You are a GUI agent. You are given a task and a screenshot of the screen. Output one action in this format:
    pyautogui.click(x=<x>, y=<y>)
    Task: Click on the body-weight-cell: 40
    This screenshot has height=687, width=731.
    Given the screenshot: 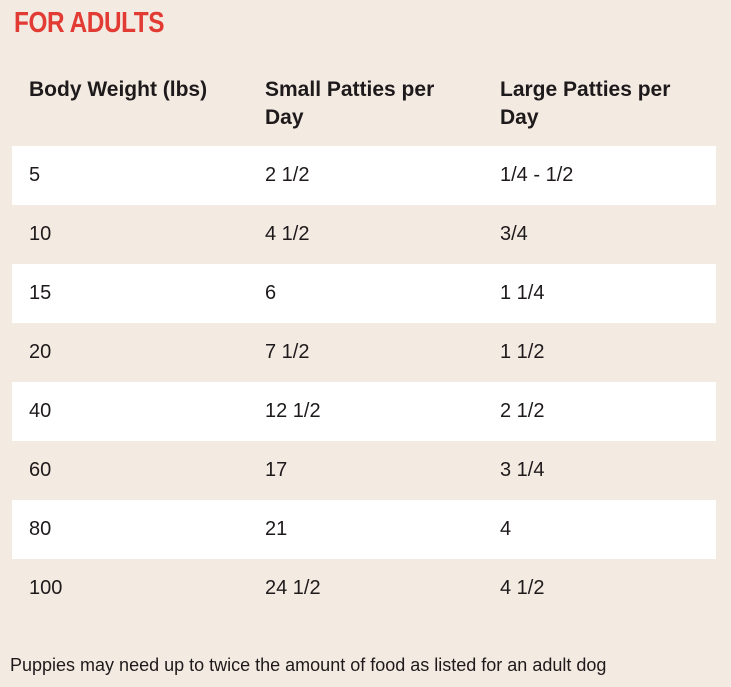 What is the action you would take?
    pyautogui.click(x=40, y=411)
    